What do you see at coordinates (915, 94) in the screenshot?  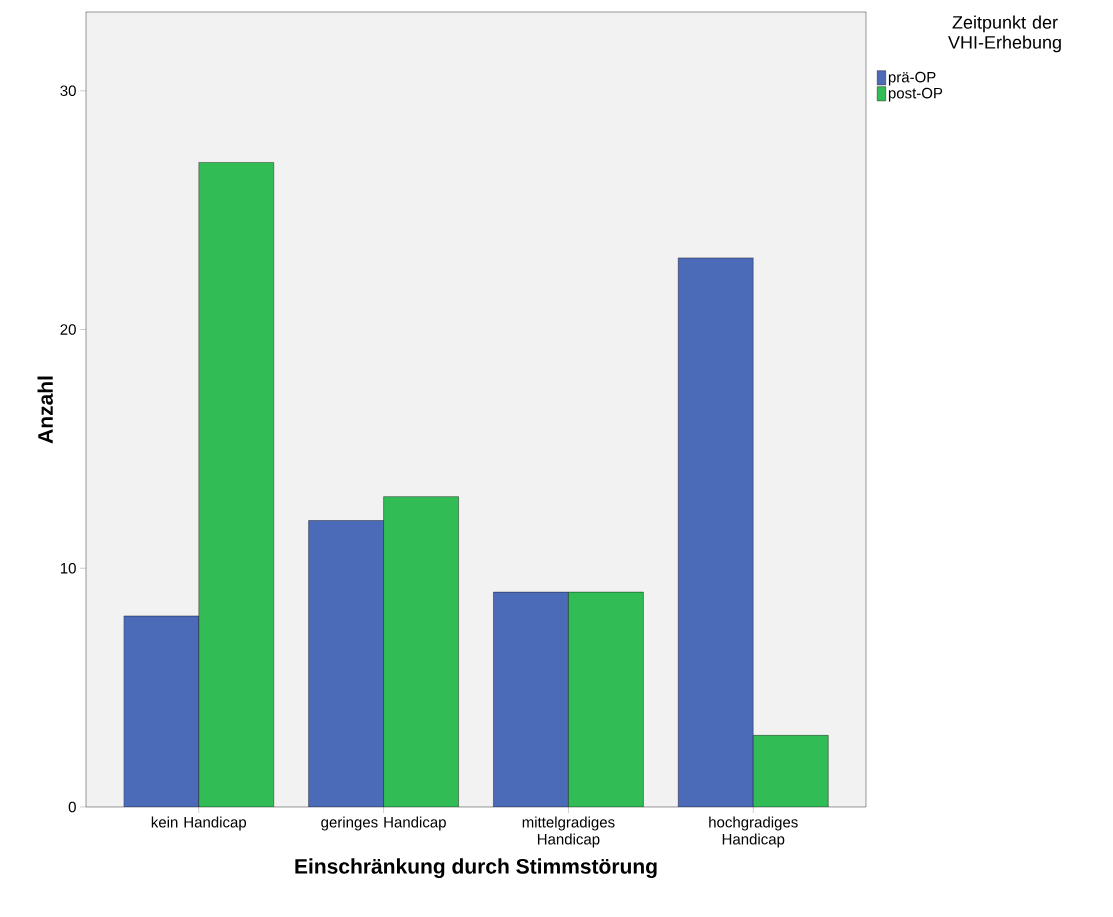 I see `legend-label: post-OP` at bounding box center [915, 94].